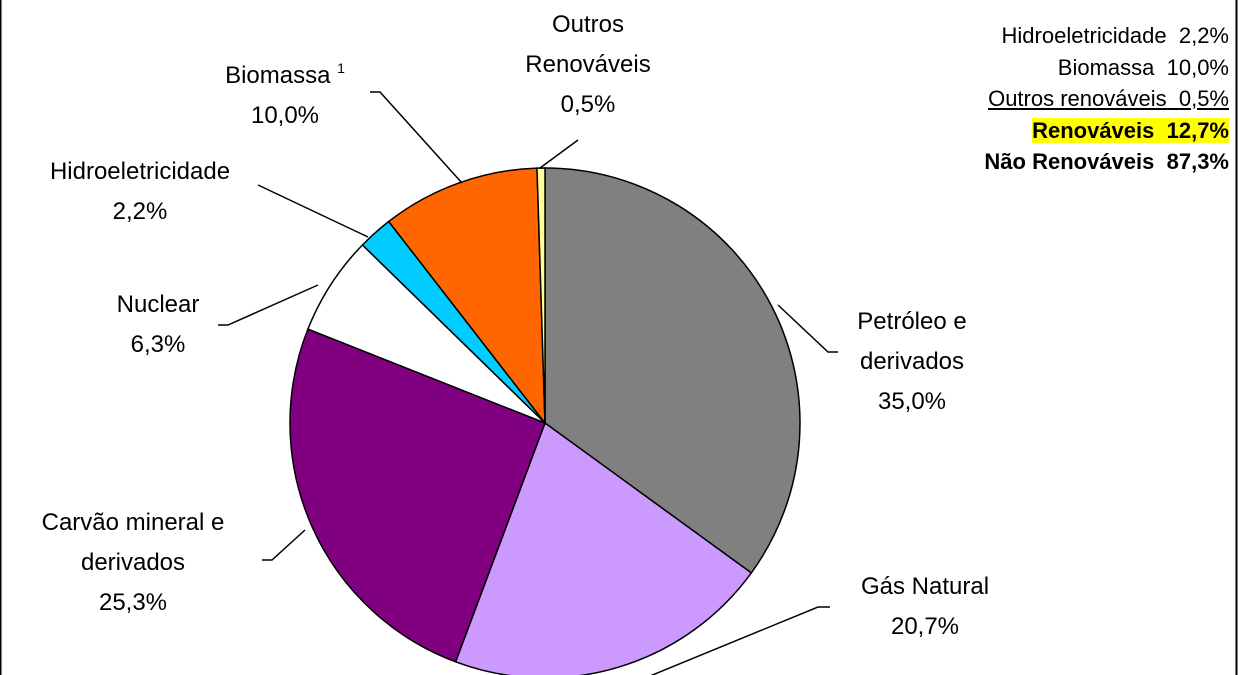 This screenshot has height=675, width=1241. Describe the element at coordinates (158, 344) in the screenshot. I see `value-label: 6,3%` at that location.